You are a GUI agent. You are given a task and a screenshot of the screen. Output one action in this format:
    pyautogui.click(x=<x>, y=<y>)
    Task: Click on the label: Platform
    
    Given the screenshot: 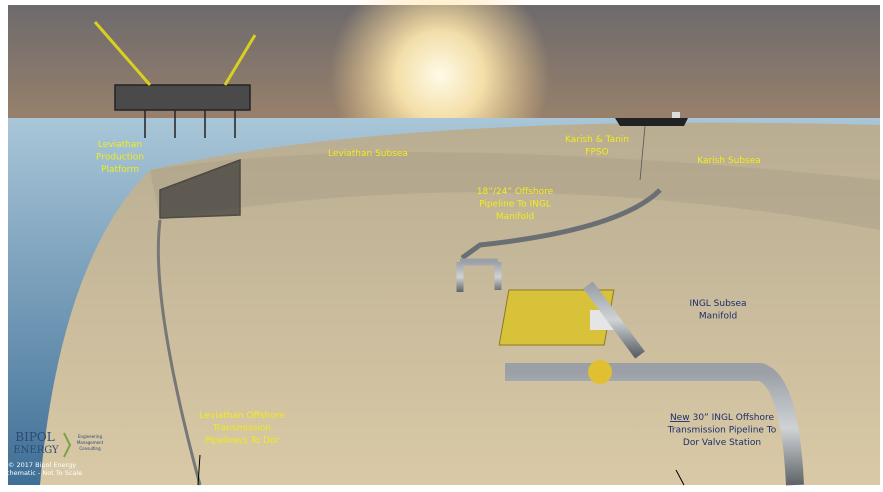 What is the action you would take?
    pyautogui.click(x=120, y=170)
    